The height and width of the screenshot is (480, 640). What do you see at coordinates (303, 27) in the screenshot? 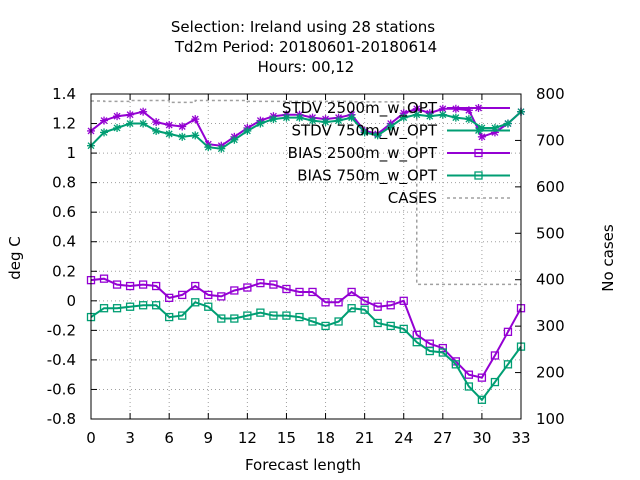
I see `title-line-1: Selection: Ireland using 28 stations` at bounding box center [303, 27].